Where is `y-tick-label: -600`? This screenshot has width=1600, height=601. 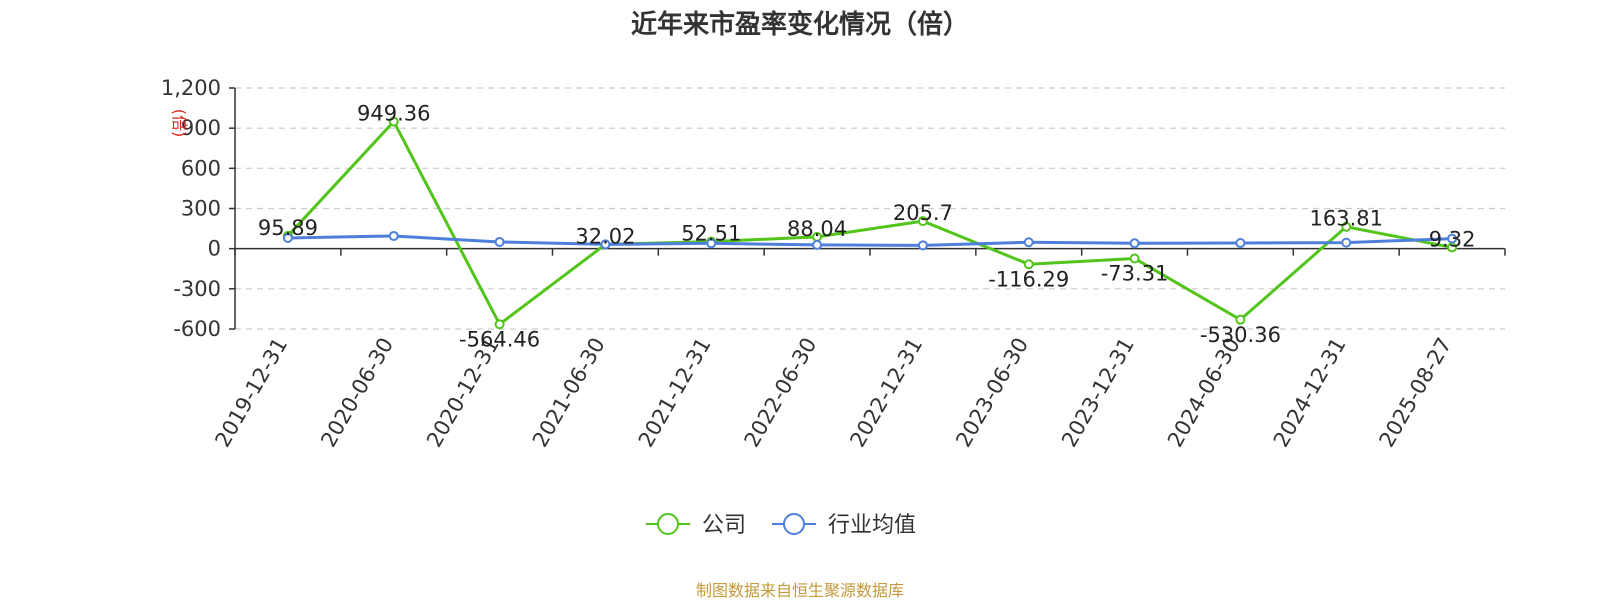 y-tick-label: -600 is located at coordinates (197, 329).